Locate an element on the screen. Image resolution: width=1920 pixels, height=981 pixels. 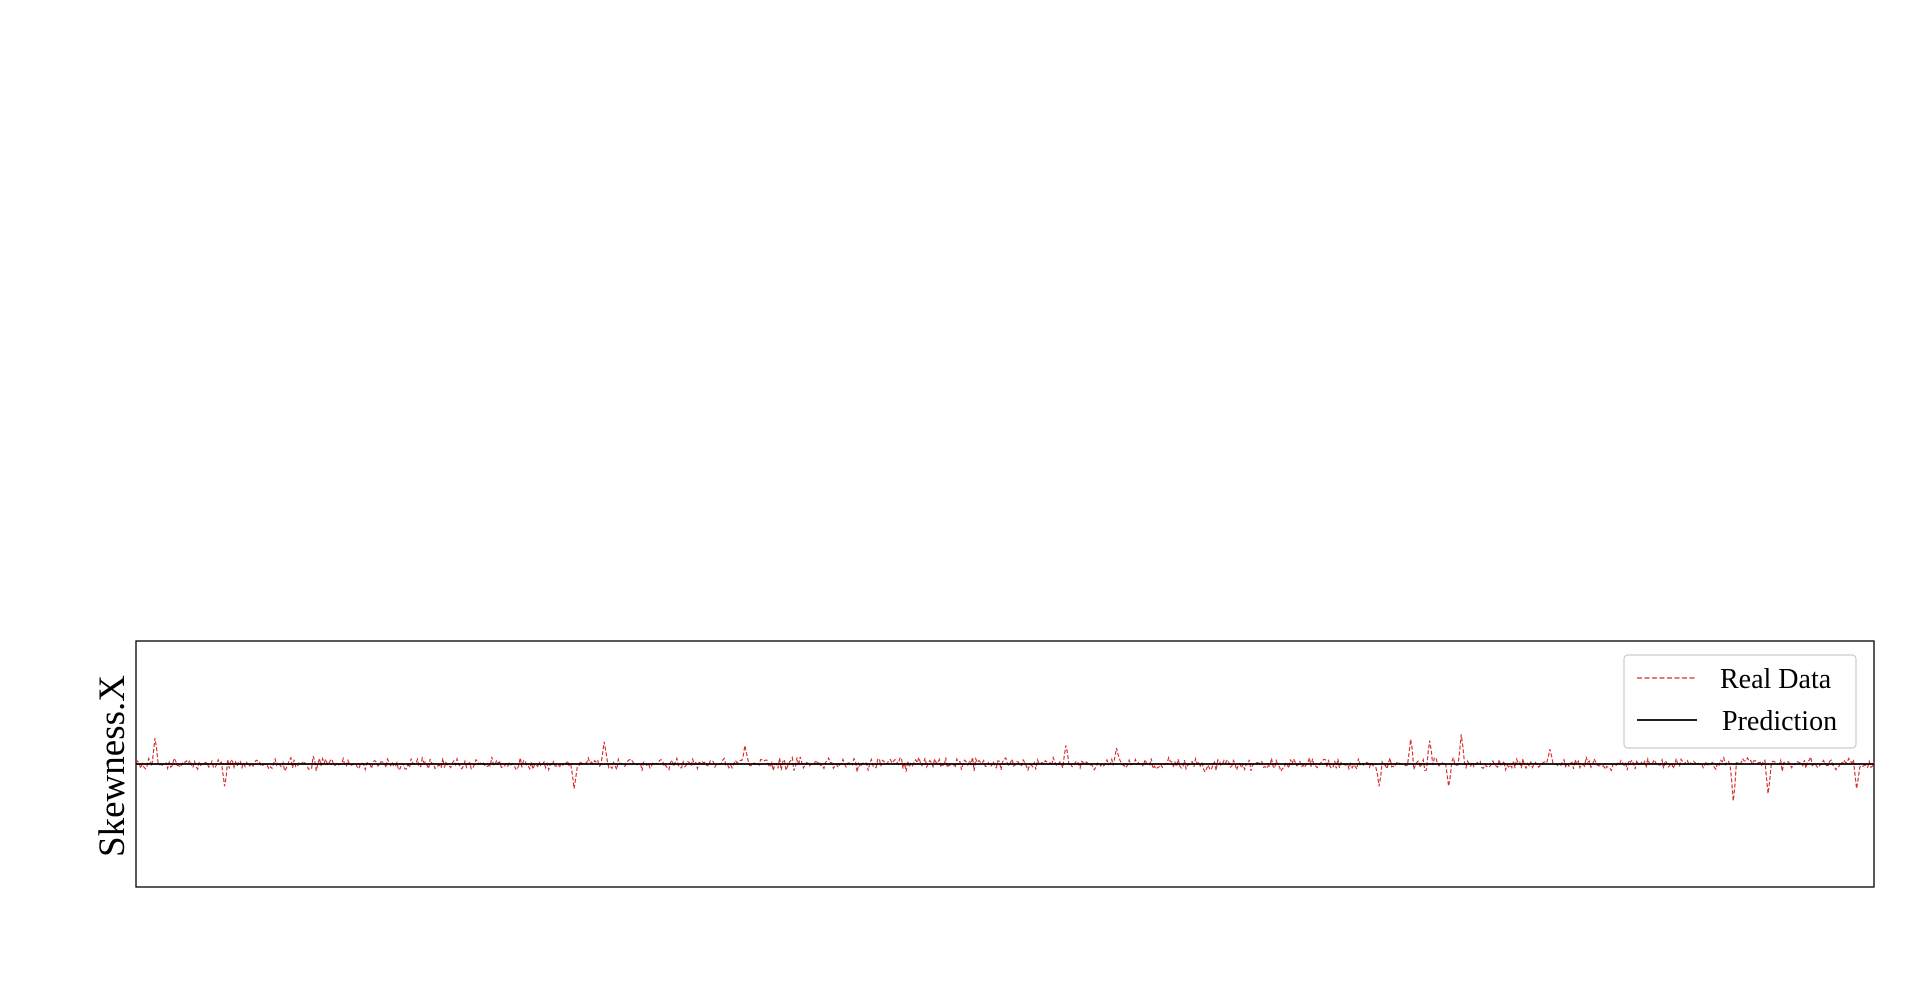
y-axis-label: Skewness.X is located at coordinates (112, 766).